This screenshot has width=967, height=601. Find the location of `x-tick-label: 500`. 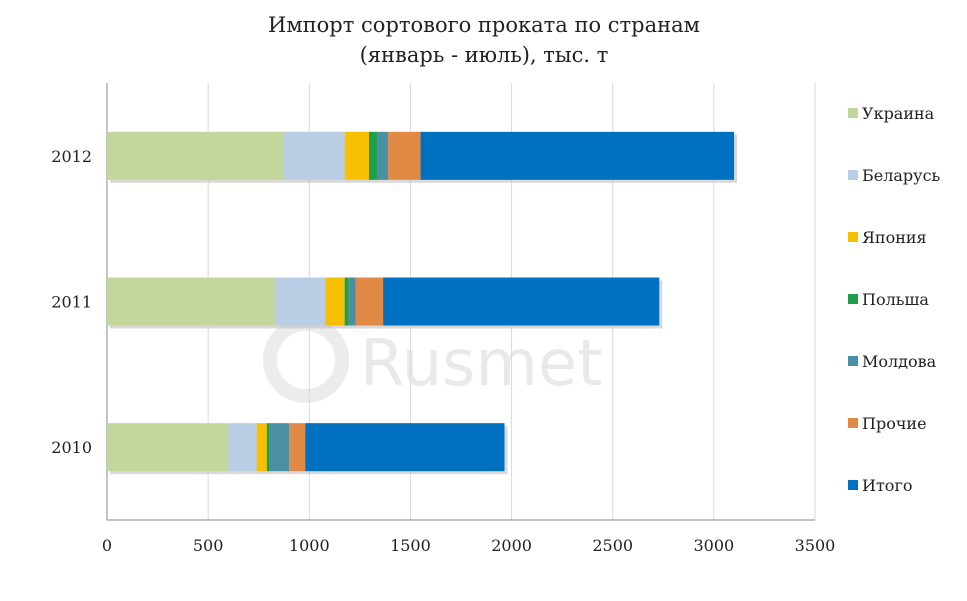

x-tick-label: 500 is located at coordinates (208, 545).